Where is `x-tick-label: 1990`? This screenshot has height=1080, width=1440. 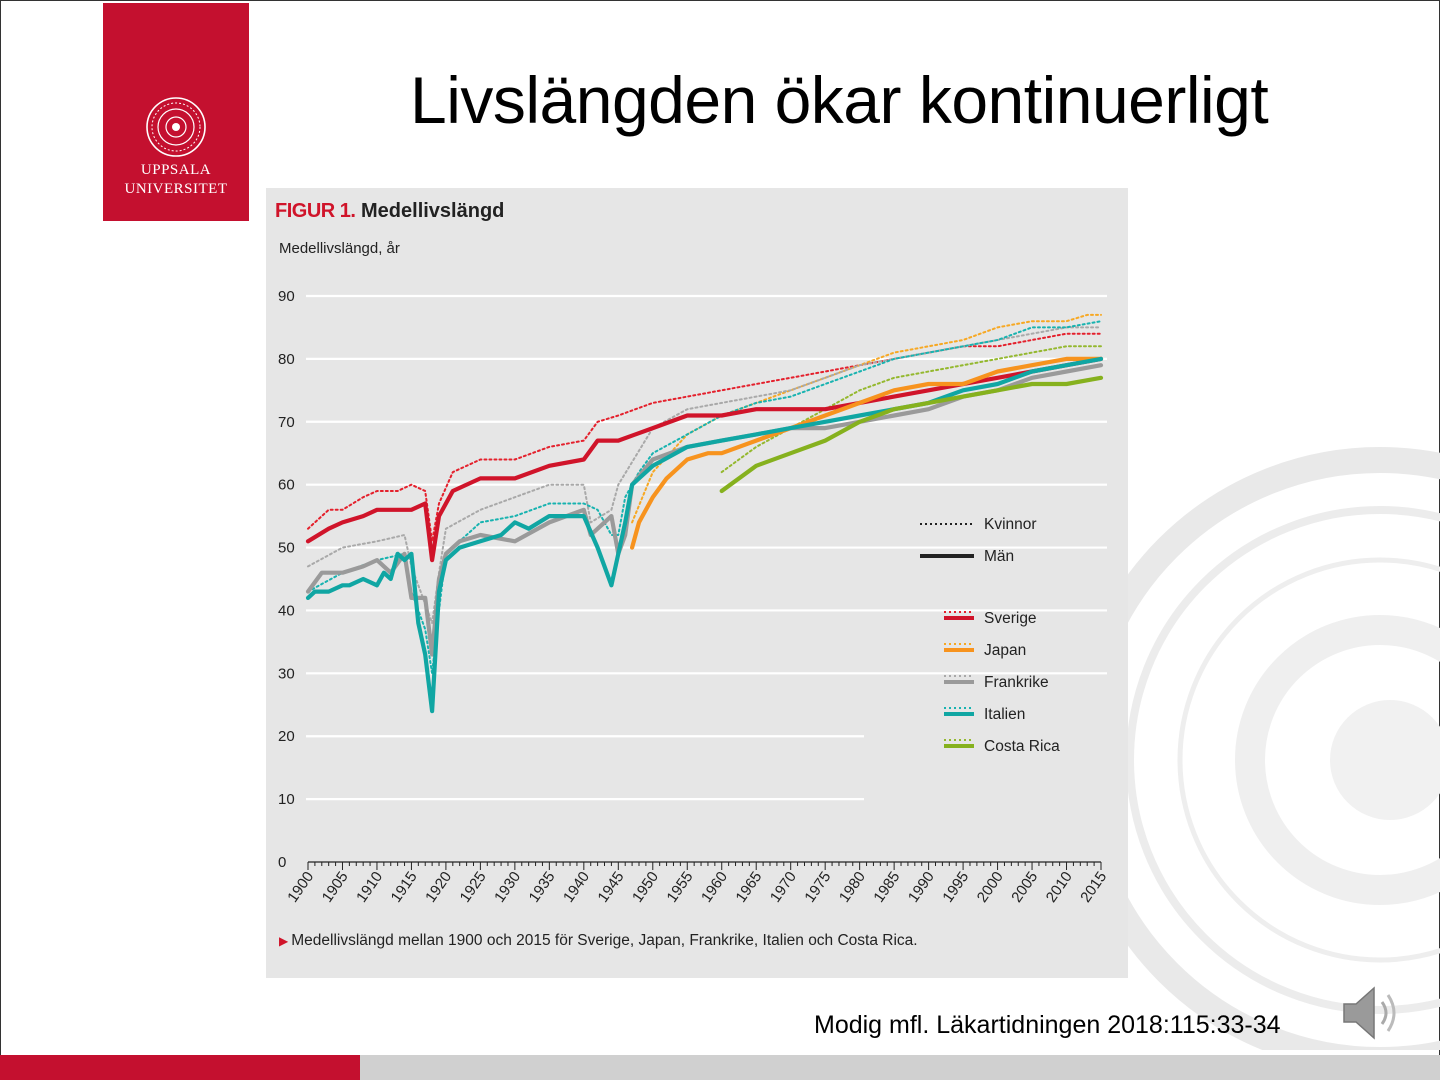 x-tick-label: 1990 is located at coordinates (921, 887).